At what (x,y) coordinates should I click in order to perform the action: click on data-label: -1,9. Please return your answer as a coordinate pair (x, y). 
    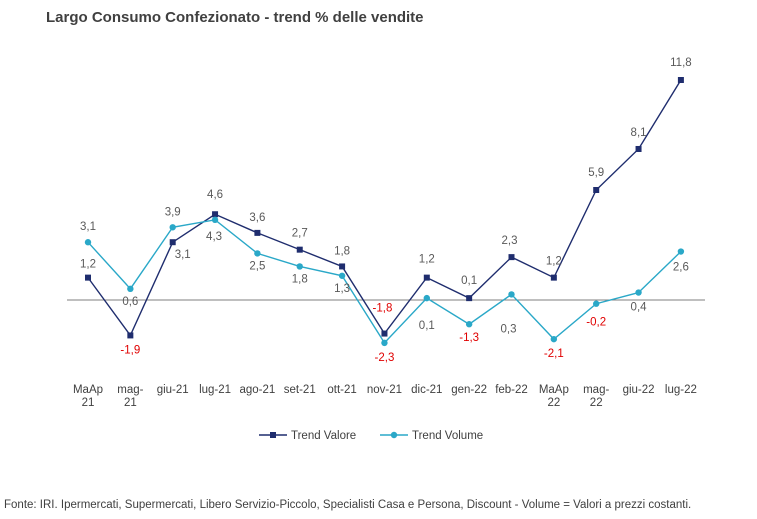
    Looking at the image, I should click on (130, 350).